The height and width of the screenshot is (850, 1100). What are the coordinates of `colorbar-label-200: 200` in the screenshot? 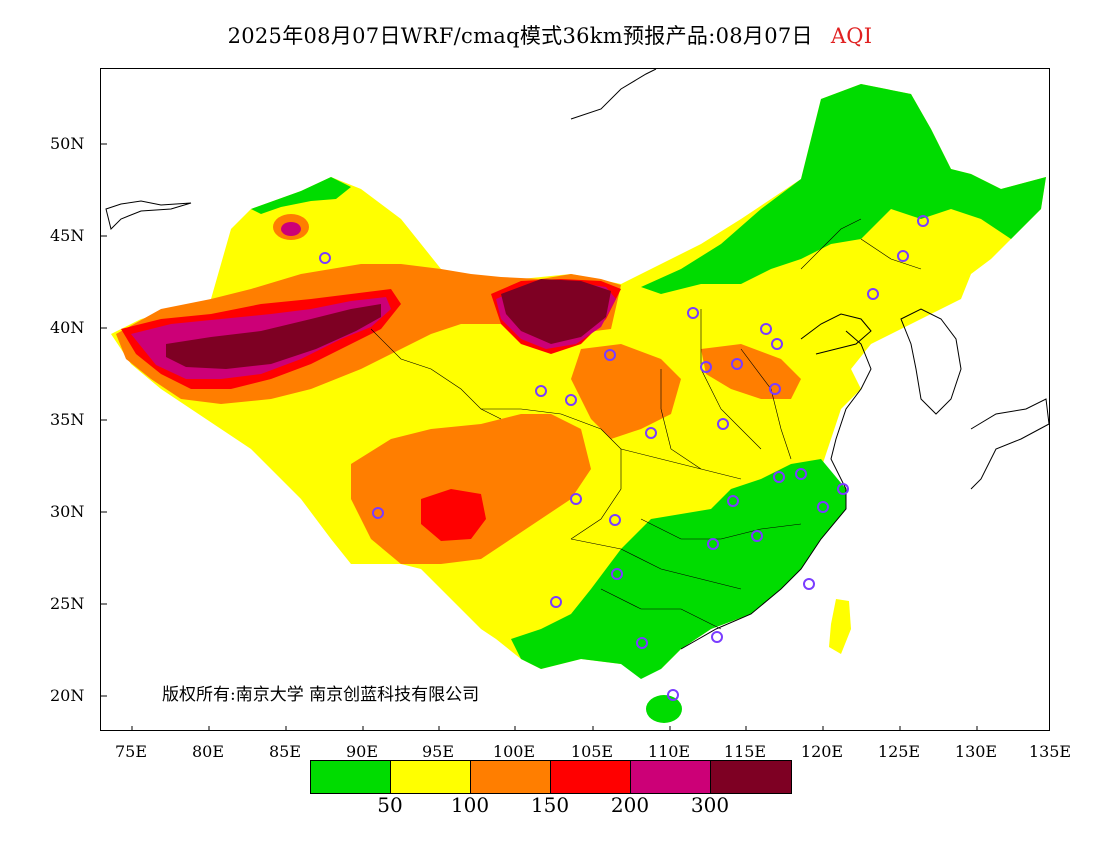 It's located at (630, 805).